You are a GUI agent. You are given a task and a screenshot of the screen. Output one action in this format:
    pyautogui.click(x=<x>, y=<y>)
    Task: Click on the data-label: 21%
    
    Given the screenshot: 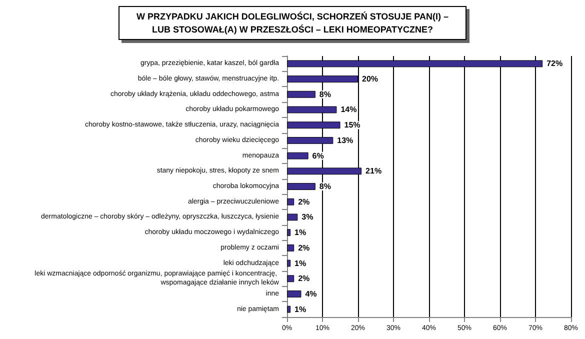 What is the action you would take?
    pyautogui.click(x=374, y=171)
    